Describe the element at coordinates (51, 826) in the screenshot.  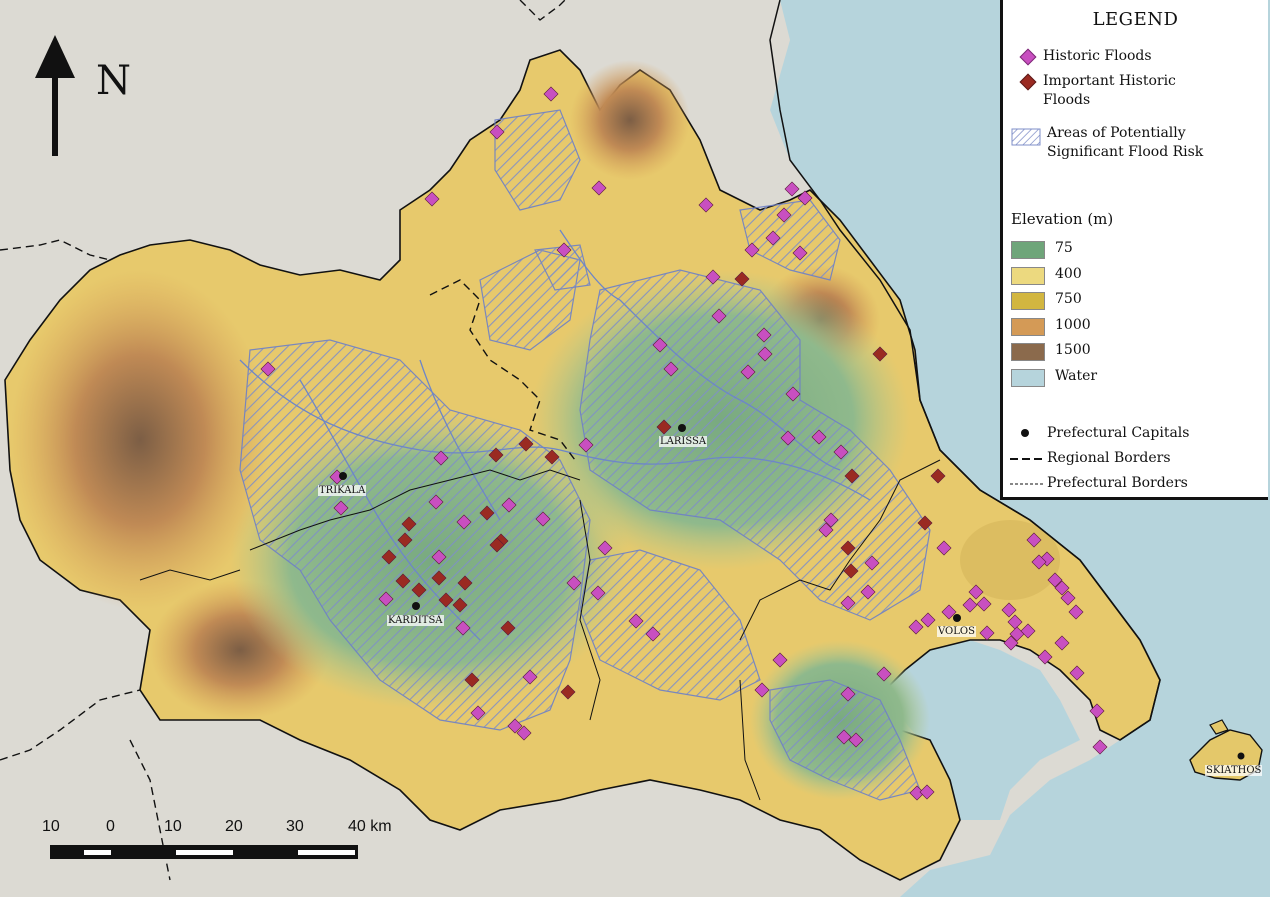
I see `scale-label-10-left: 10` at that location.